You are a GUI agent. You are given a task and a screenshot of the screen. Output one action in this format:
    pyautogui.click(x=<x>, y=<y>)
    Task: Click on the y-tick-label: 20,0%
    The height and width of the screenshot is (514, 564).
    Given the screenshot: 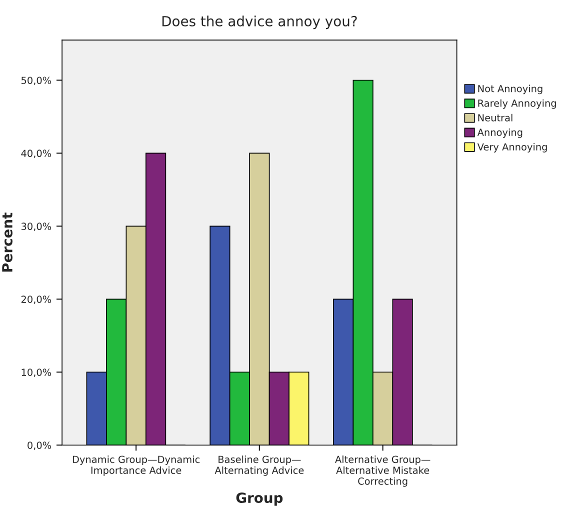 What is the action you would take?
    pyautogui.click(x=36, y=300)
    